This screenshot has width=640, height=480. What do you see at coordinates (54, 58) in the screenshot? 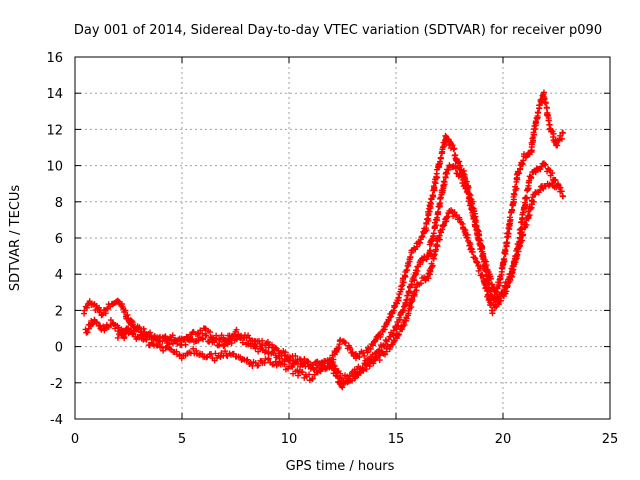
I see `y-tick-label: 16` at bounding box center [54, 58].